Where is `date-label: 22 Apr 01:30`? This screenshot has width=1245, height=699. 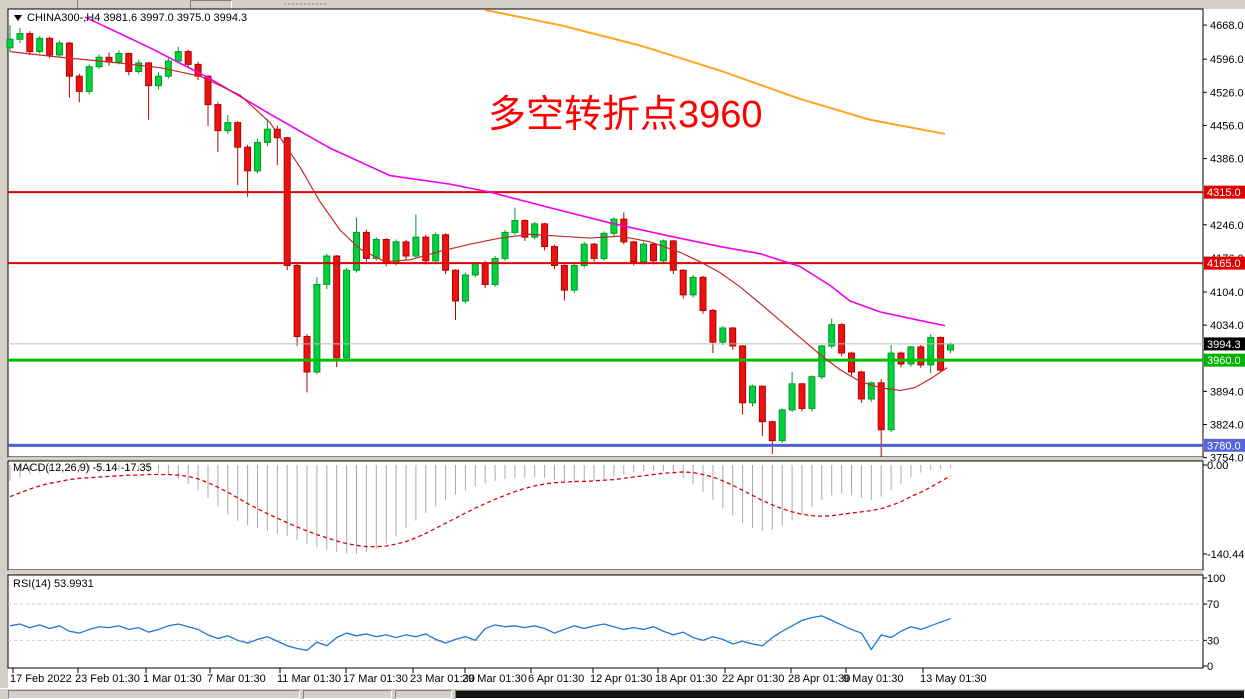 date-label: 22 Apr 01:30 is located at coordinates (753, 679).